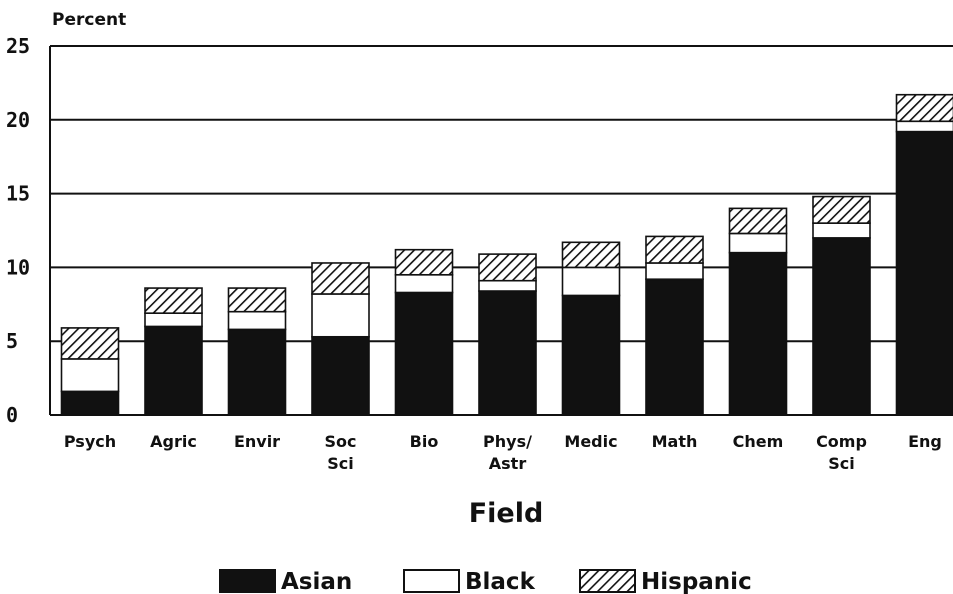  What do you see at coordinates (590, 441) in the screenshot?
I see `category-label: Medic` at bounding box center [590, 441].